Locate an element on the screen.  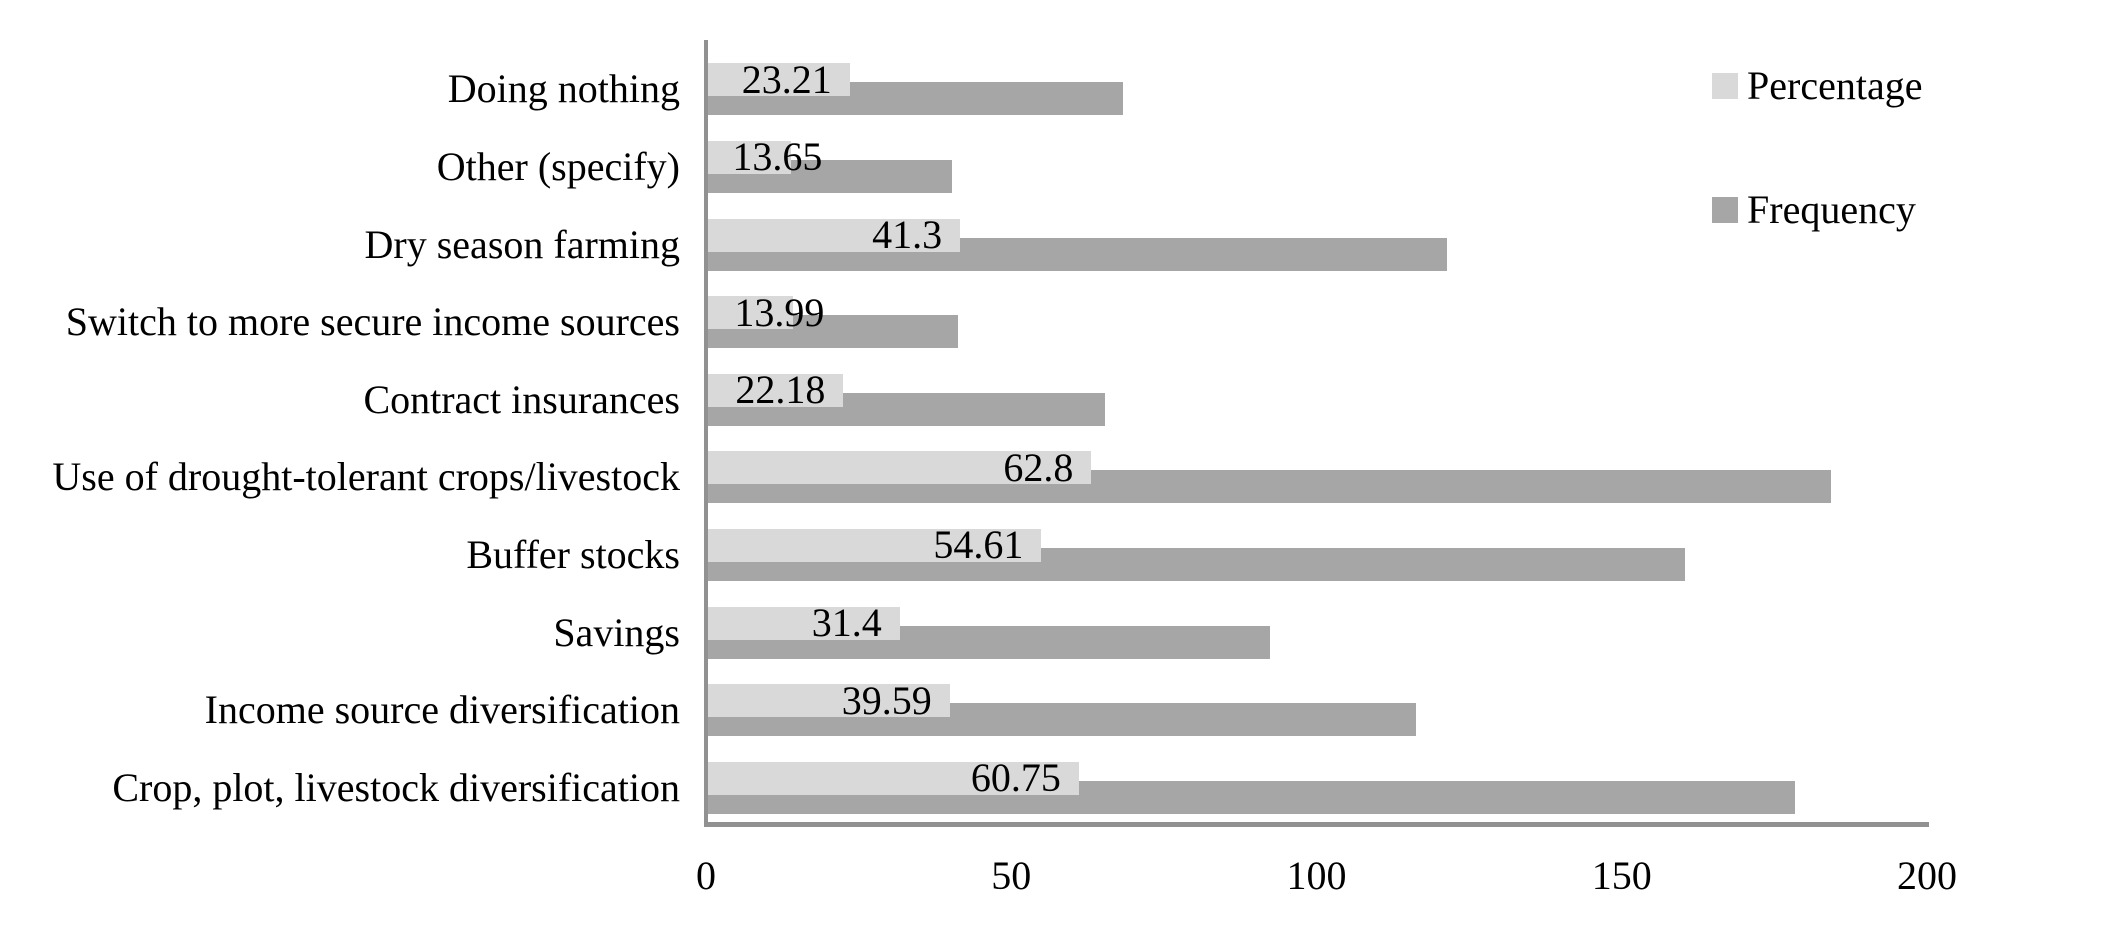
category-label: Switch to more secure income sources is located at coordinates (372, 322).